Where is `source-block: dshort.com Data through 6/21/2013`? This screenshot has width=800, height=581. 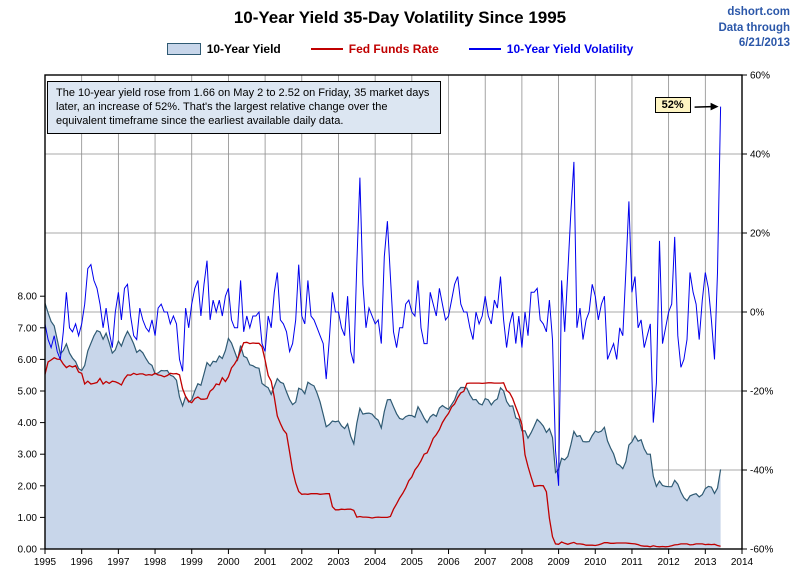 source-block: dshort.com Data through 6/21/2013 is located at coordinates (754, 28).